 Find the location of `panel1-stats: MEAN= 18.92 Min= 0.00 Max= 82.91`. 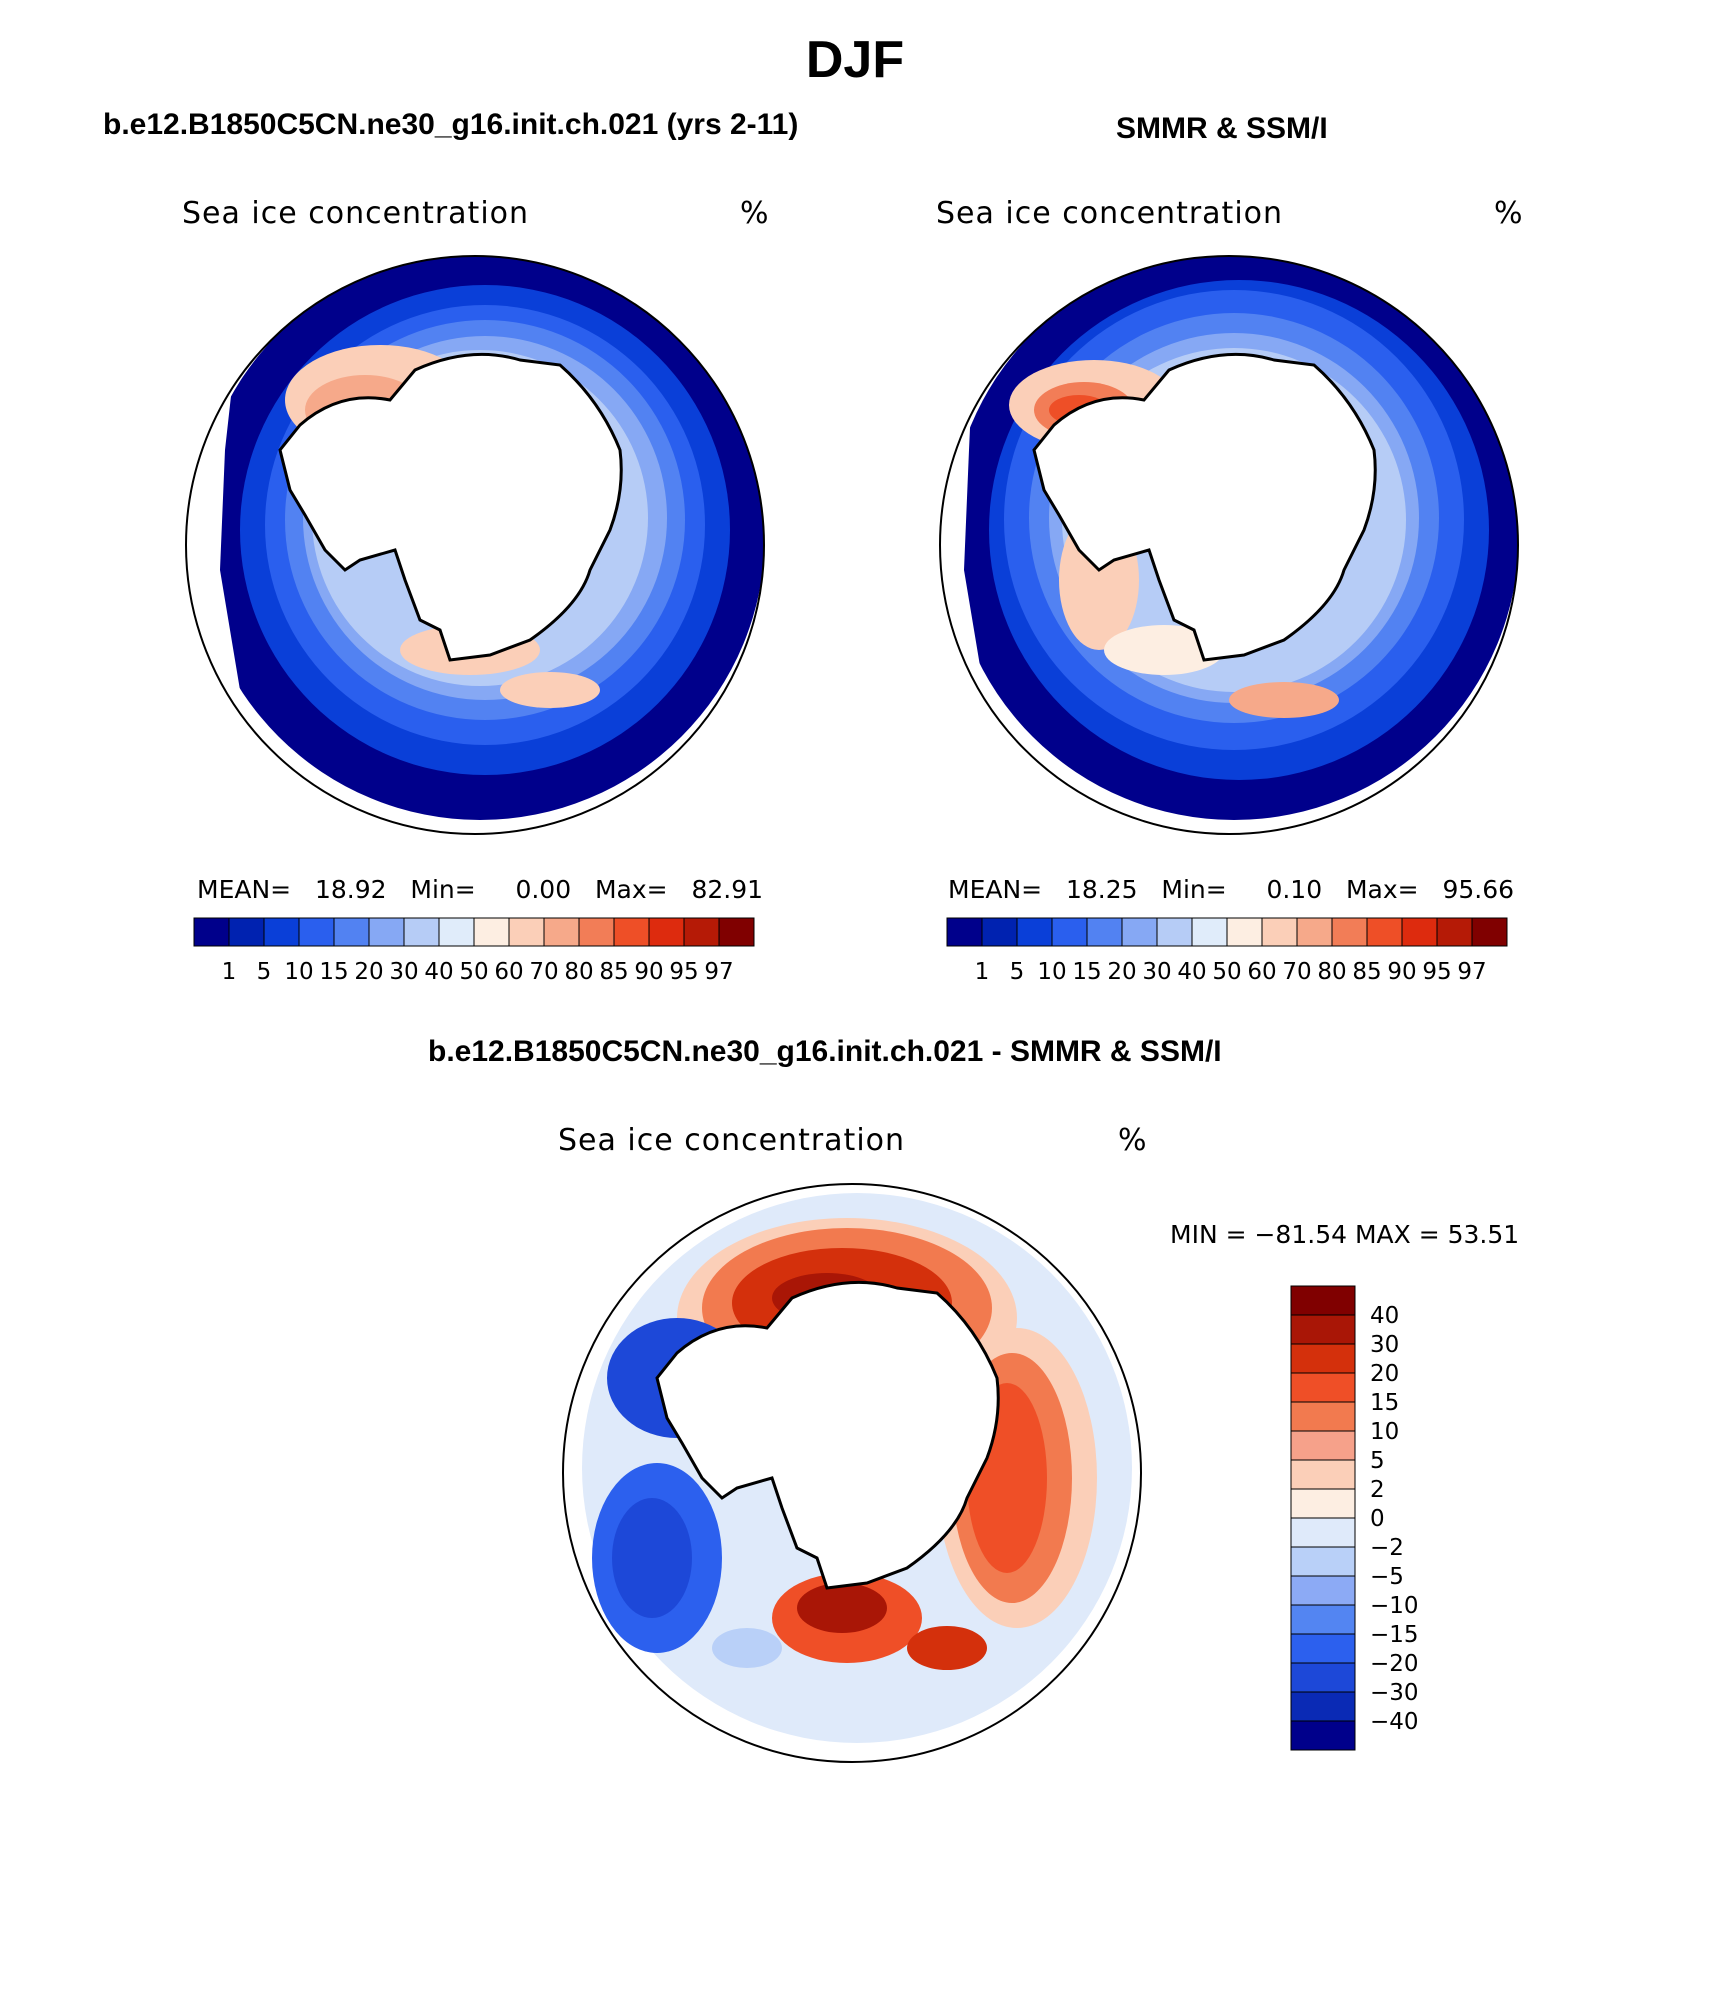

panel1-stats: MEAN= 18.92 Min= 0.00 Max= 82.91 is located at coordinates (480, 889).